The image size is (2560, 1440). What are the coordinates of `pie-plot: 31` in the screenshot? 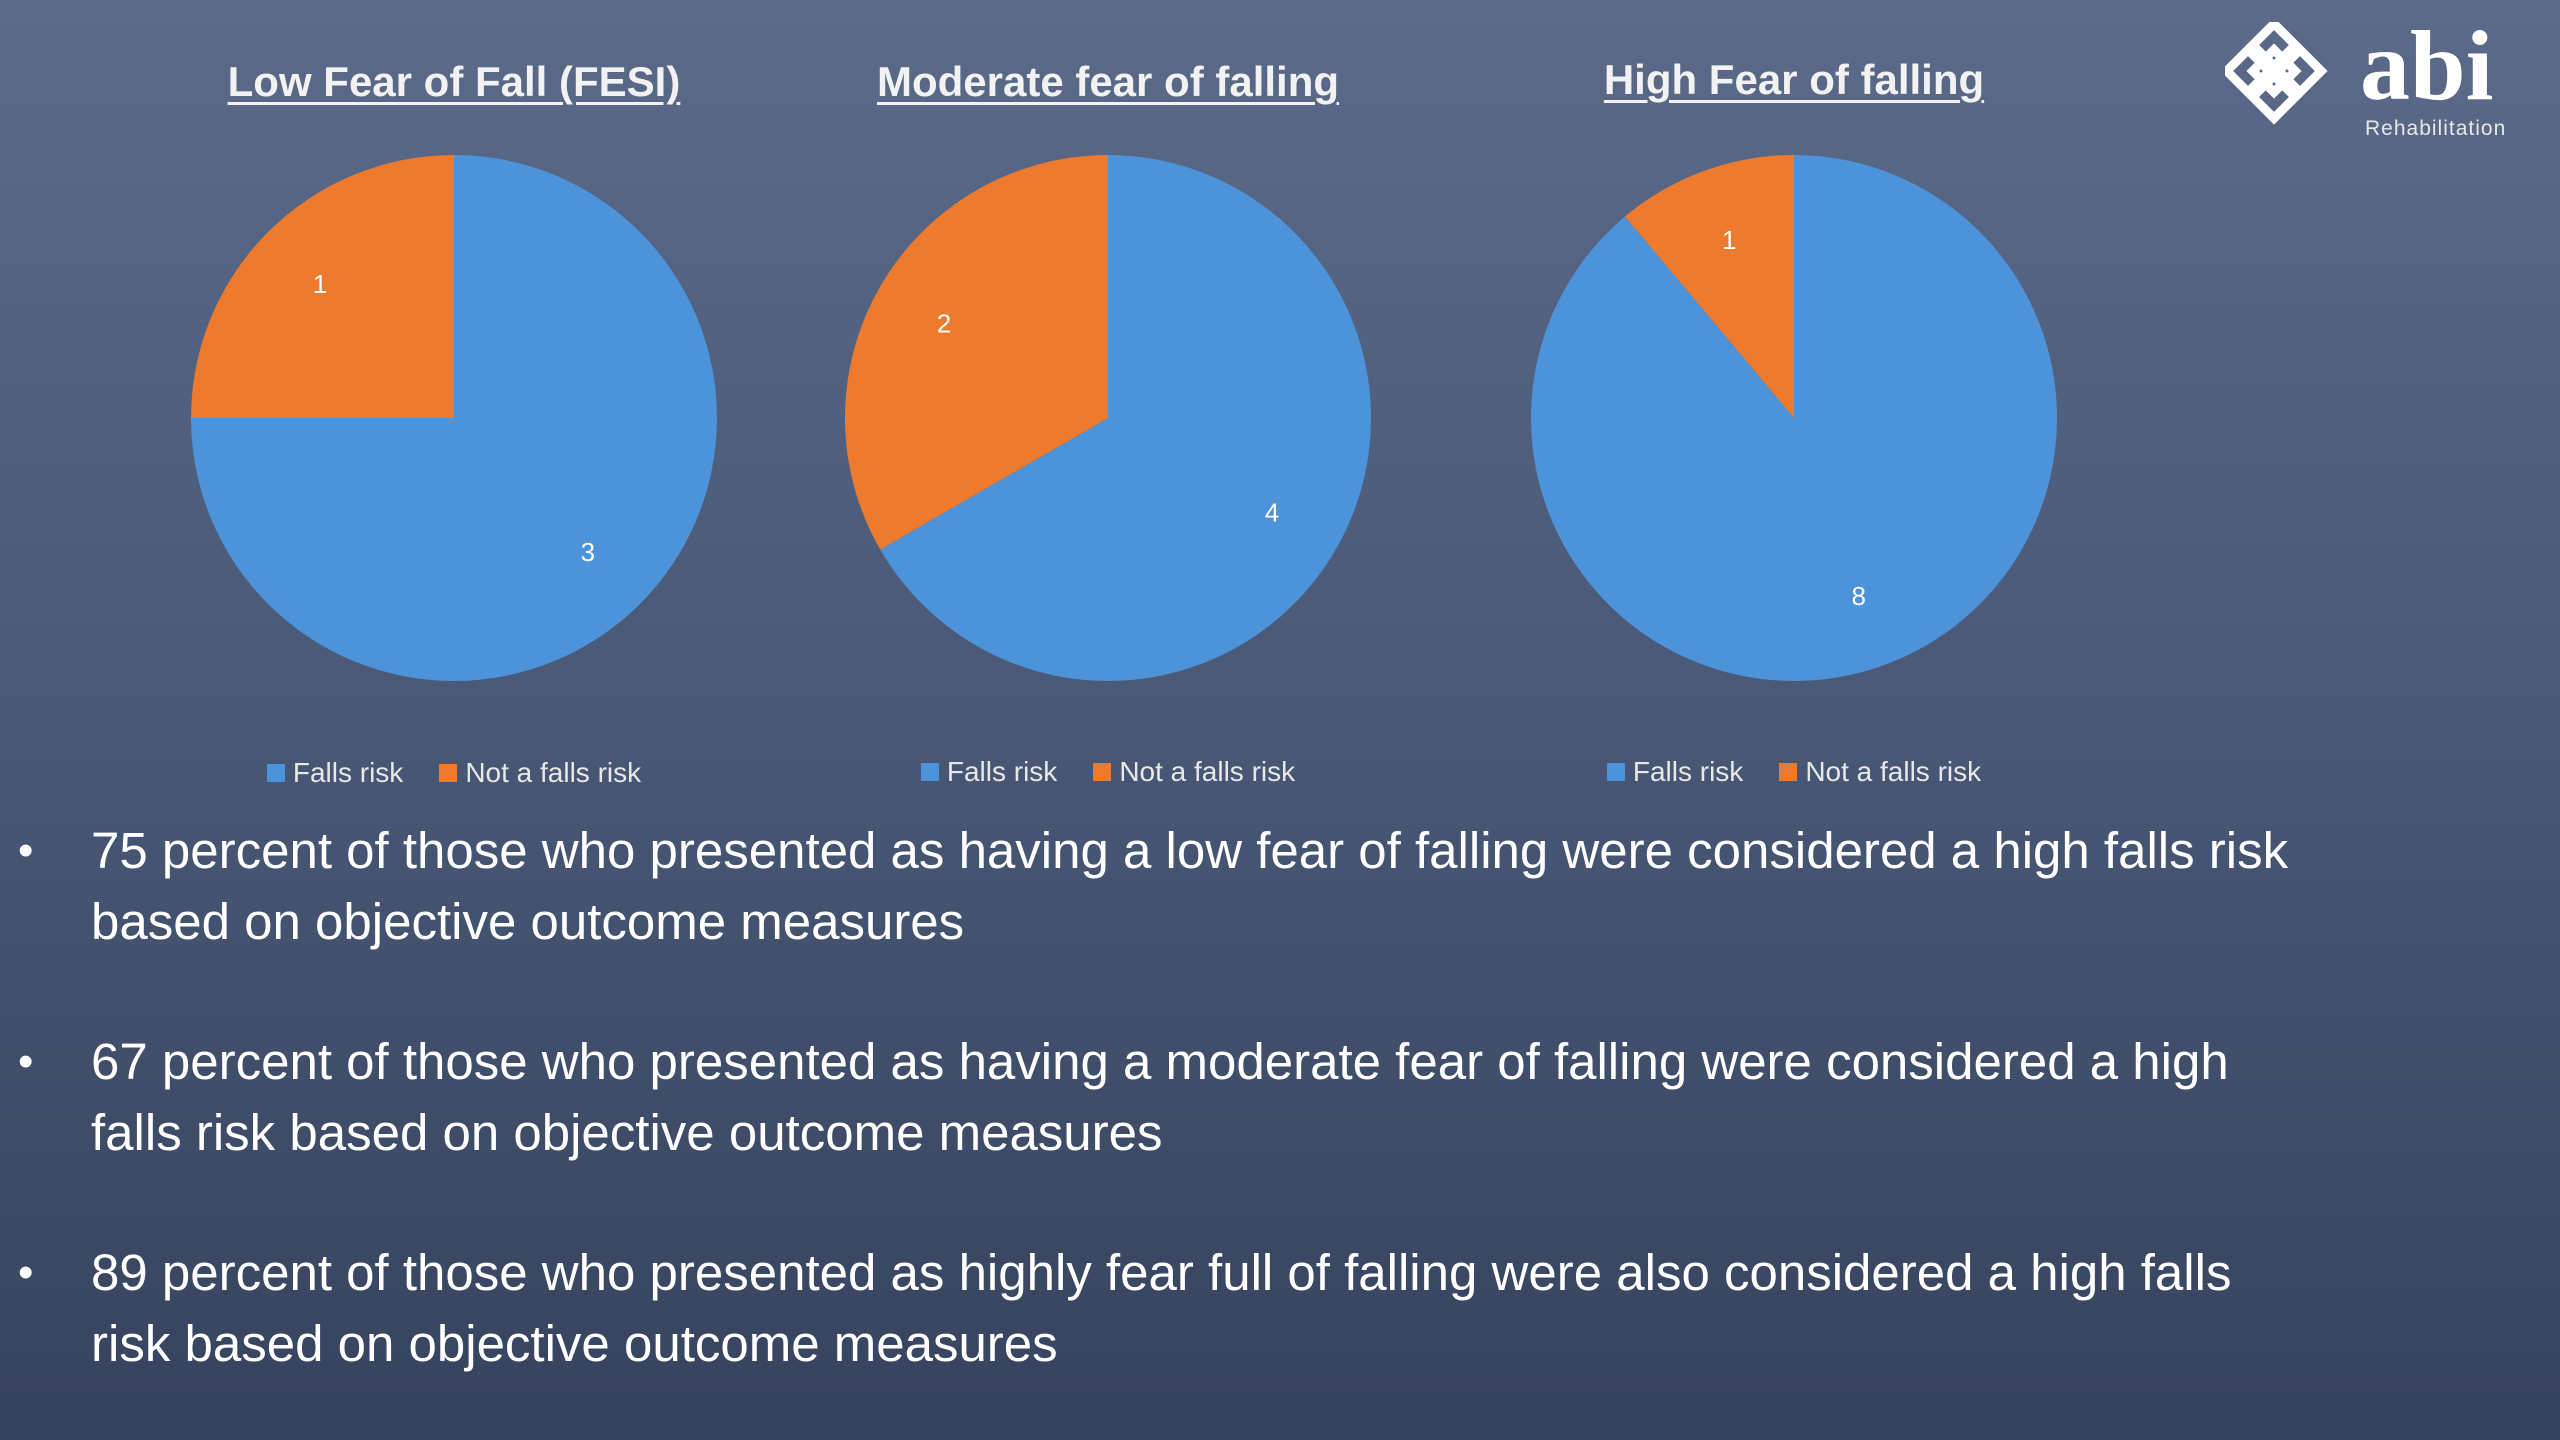 It's located at (454, 418).